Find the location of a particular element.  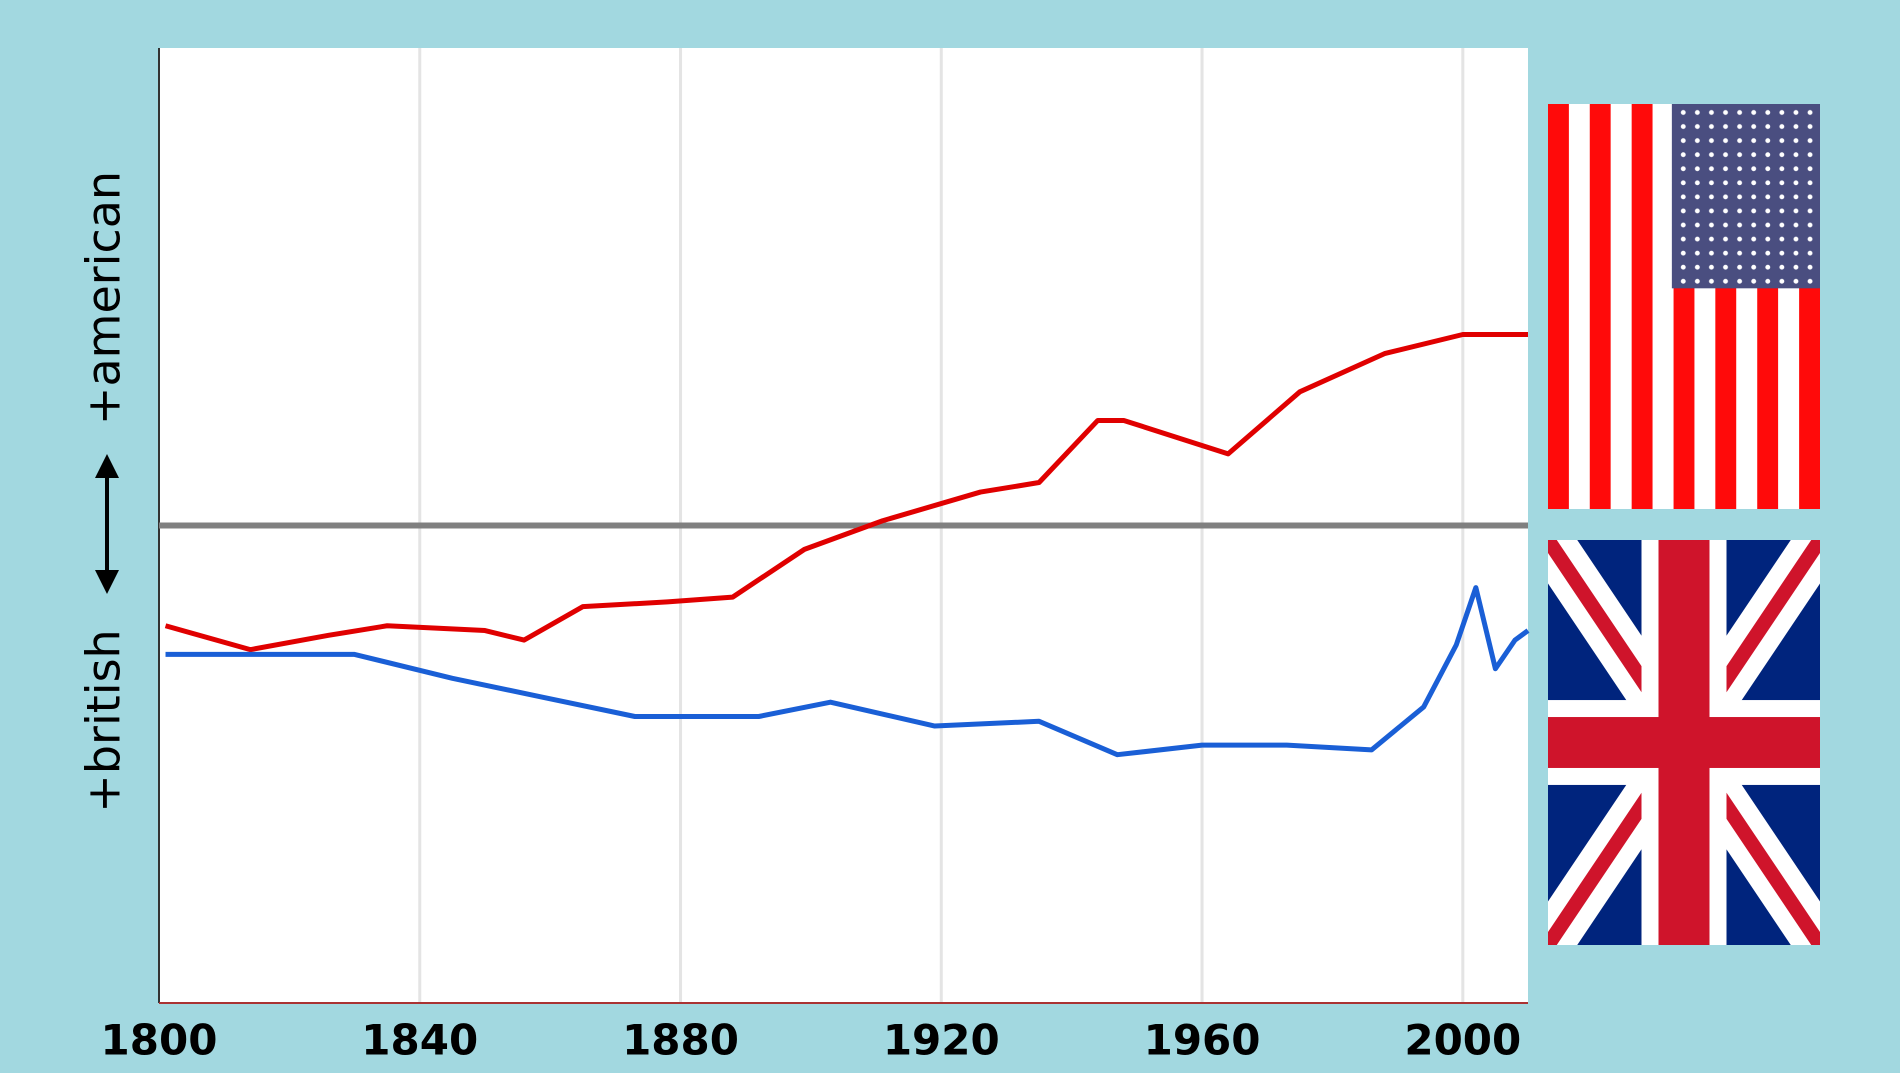

x-tick-label: 1840 is located at coordinates (419, 1040).